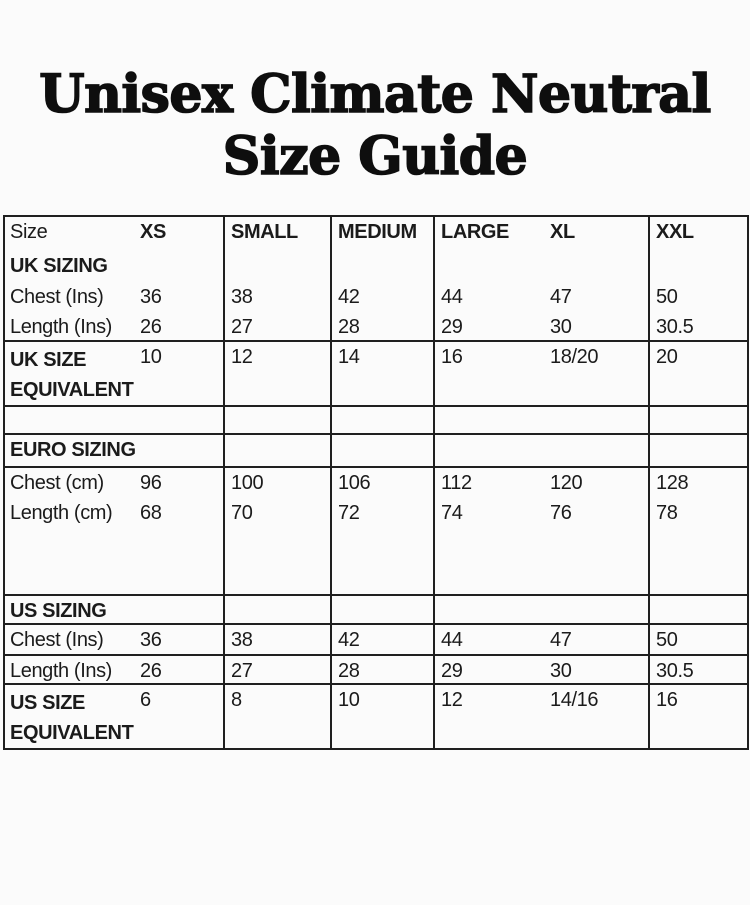  I want to click on table-header-row: Size XS SMALL MEDIUM LARGE XL XXL, so click(376, 233).